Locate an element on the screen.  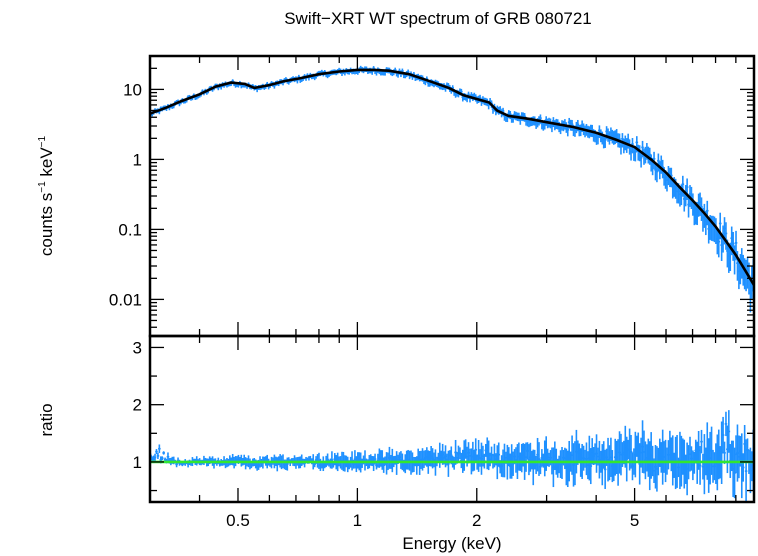
ratio-plot-area is located at coordinates (452, 456).